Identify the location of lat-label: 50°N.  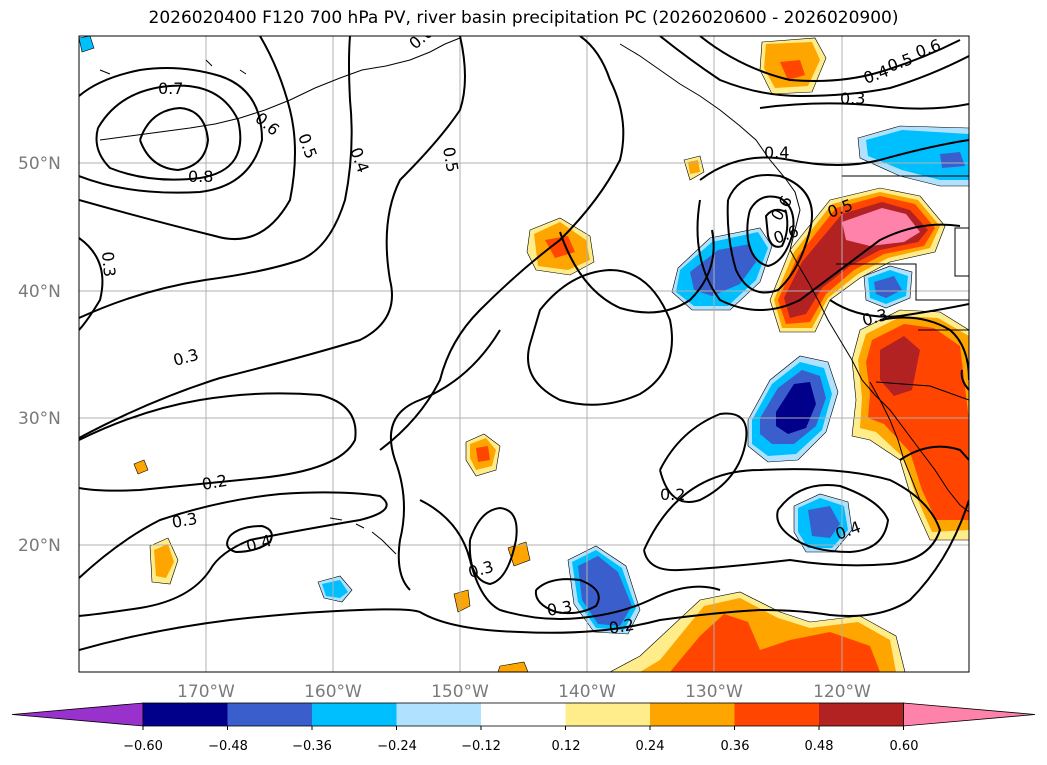
(39, 164).